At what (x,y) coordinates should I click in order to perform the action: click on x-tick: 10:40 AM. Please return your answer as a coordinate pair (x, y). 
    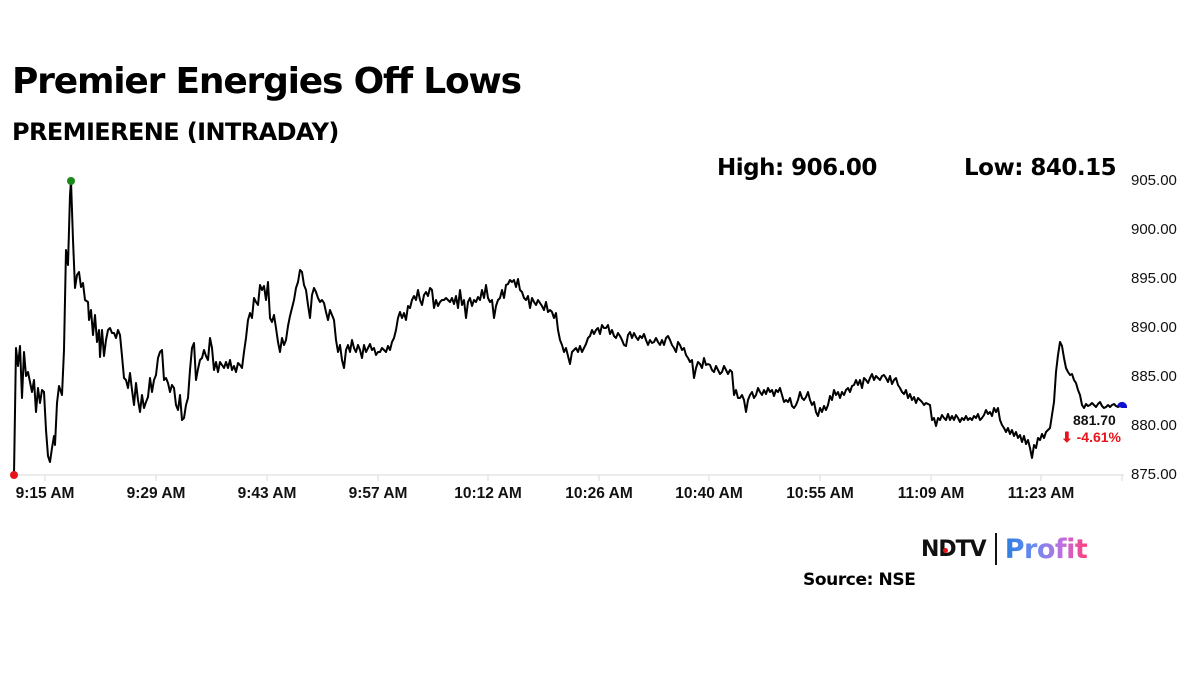
    Looking at the image, I should click on (709, 493).